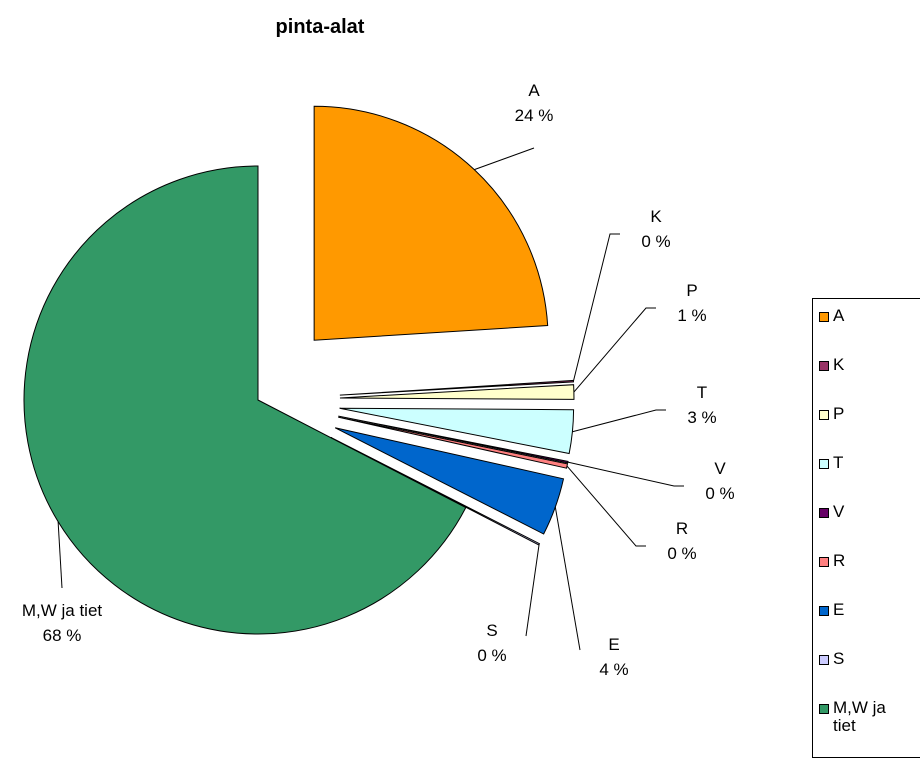 This screenshot has width=920, height=758. Describe the element at coordinates (839, 511) in the screenshot. I see `legend-label: V` at that location.